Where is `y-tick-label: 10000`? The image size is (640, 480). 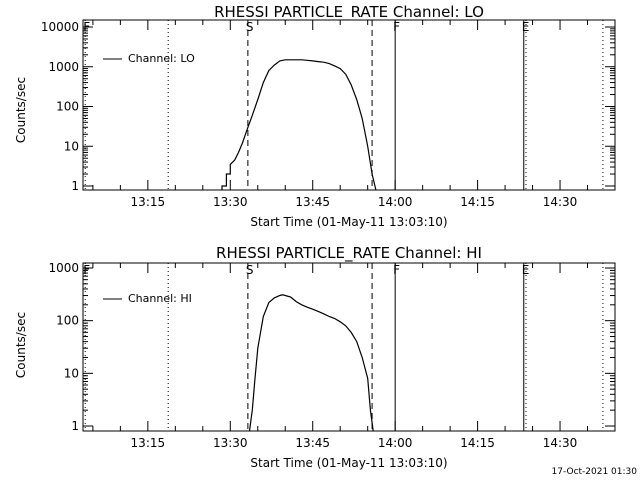 y-tick-label: 10000 is located at coordinates (60, 27).